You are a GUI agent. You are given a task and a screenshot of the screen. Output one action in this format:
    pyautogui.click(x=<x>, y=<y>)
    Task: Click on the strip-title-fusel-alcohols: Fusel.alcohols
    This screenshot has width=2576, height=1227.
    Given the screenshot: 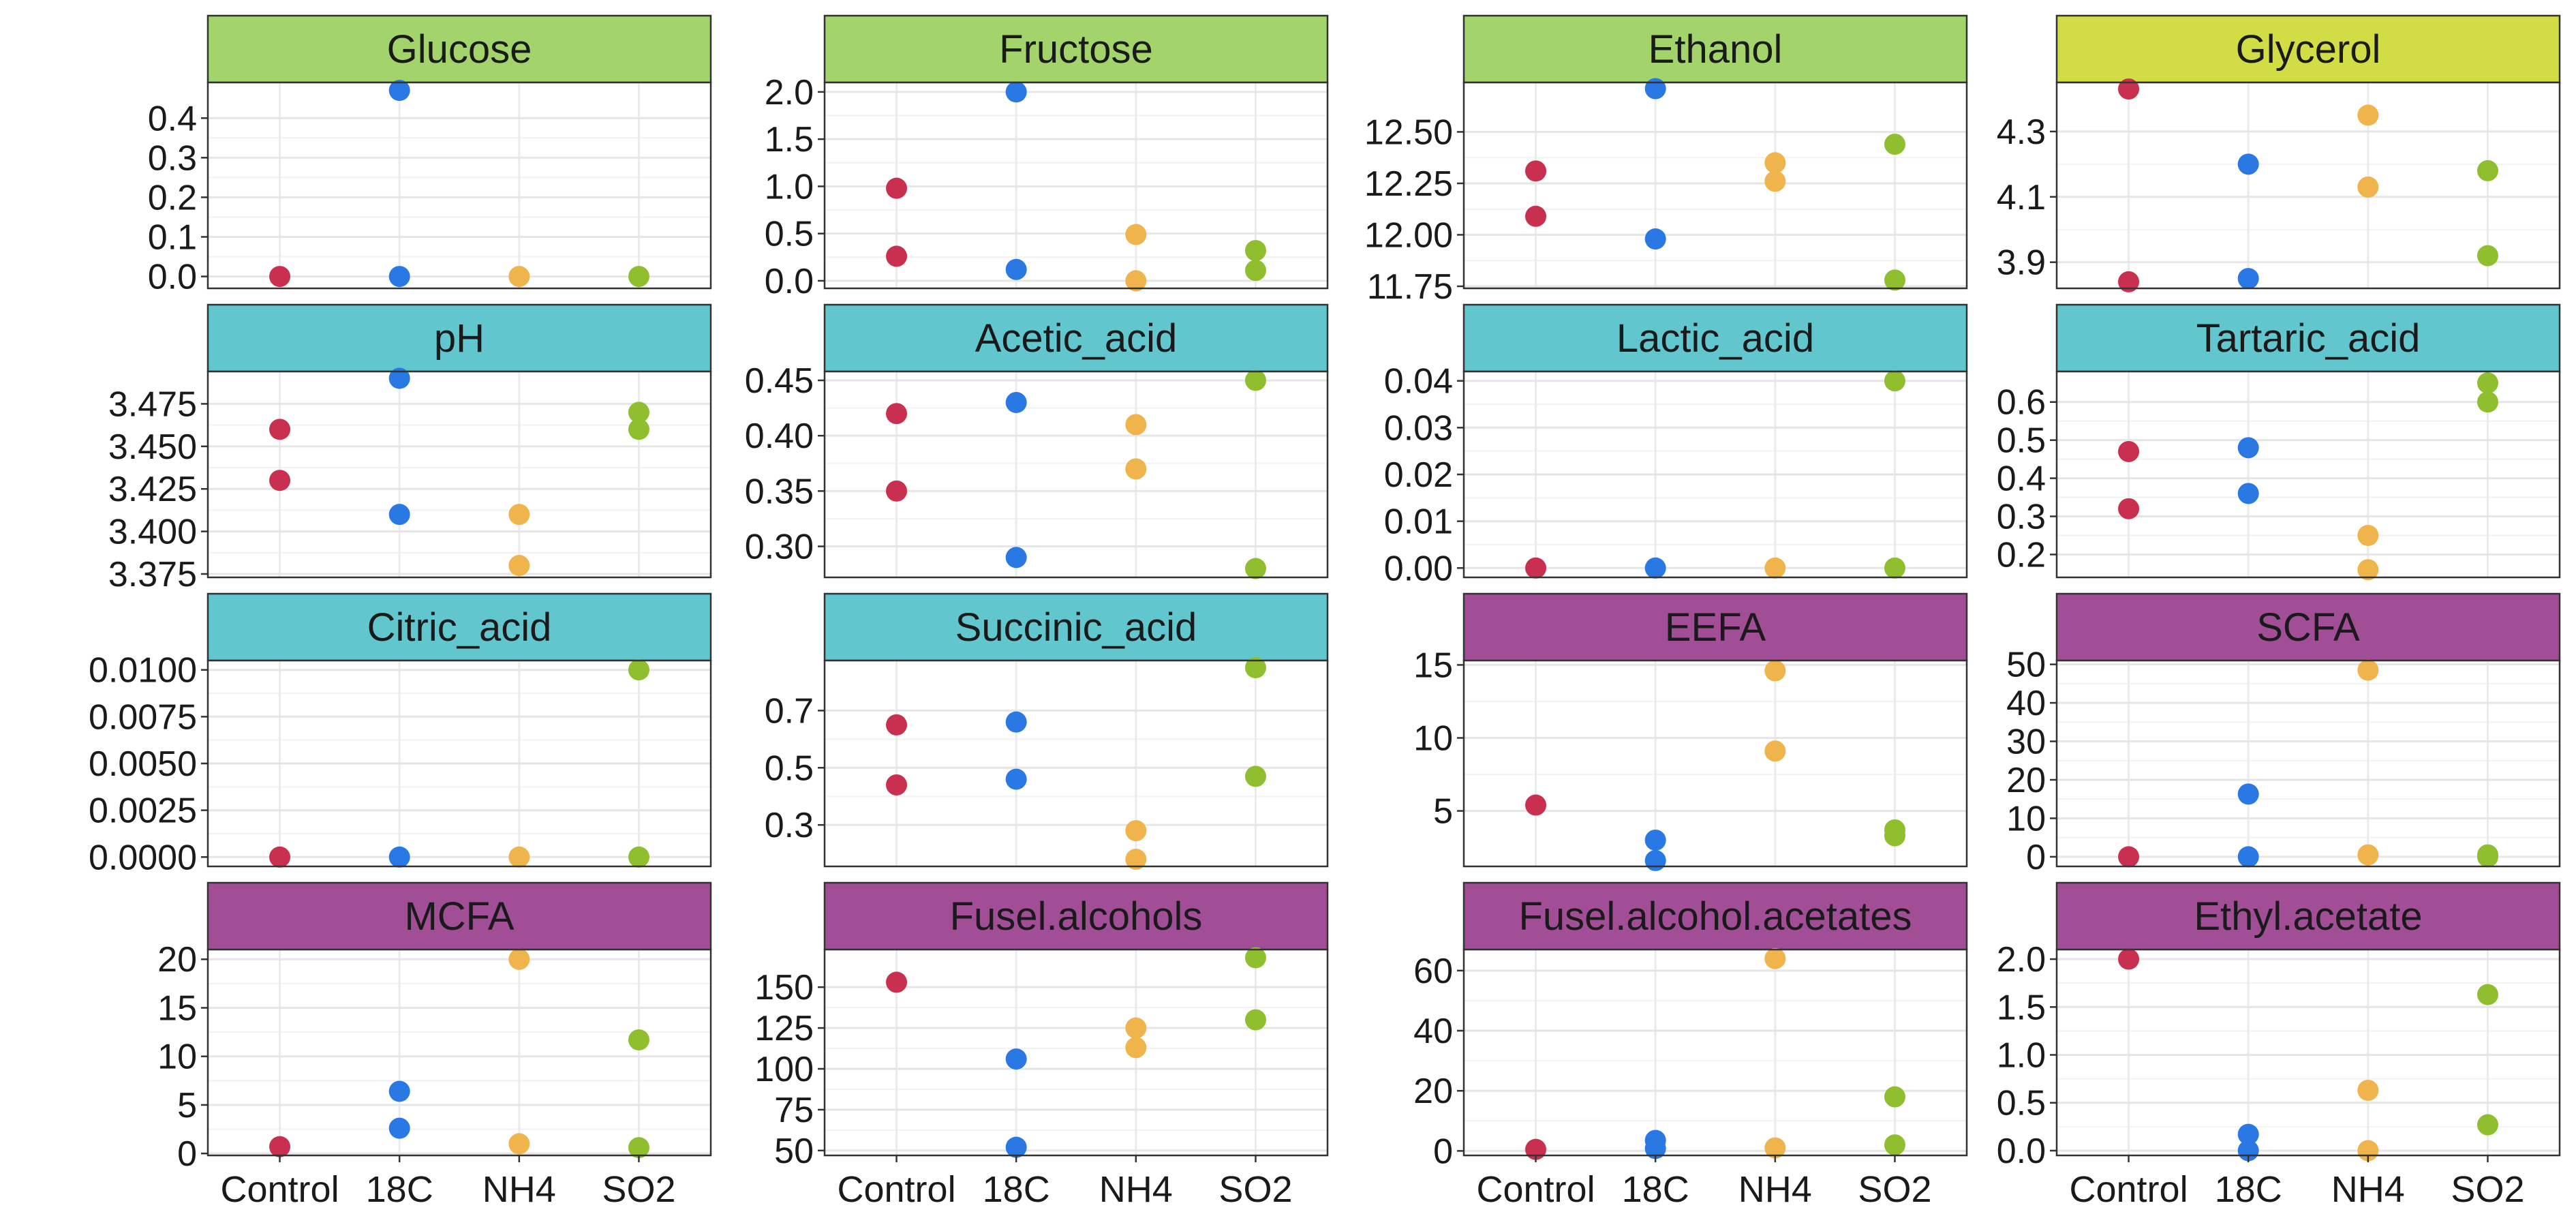 What is the action you would take?
    pyautogui.click(x=1076, y=916)
    